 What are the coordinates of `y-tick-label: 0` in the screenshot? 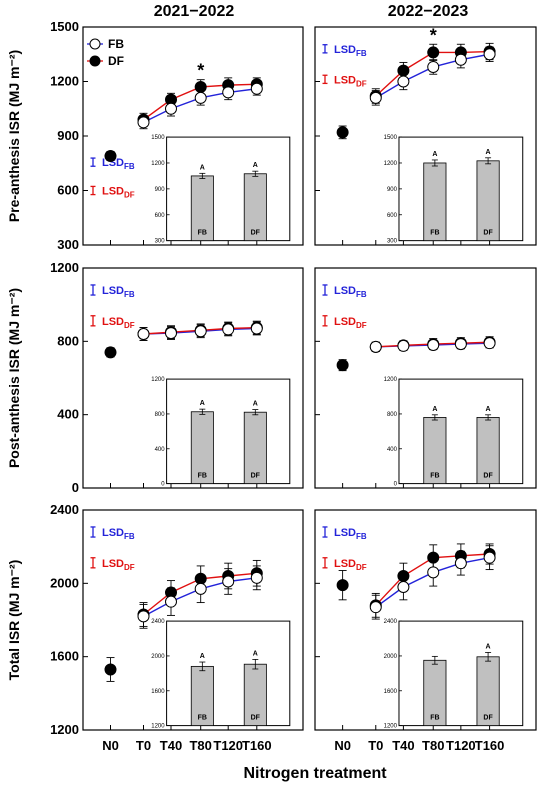 It's located at (75, 487).